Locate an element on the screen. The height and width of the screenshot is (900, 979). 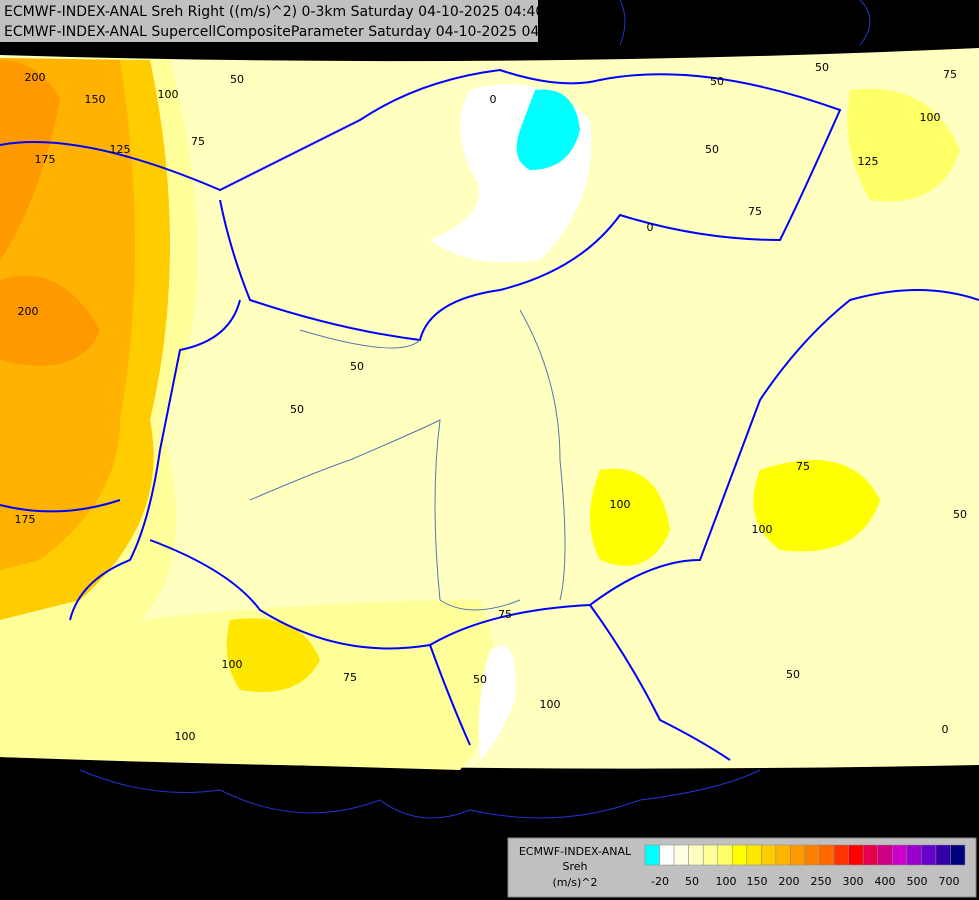
legend-scale: -20 50 100 150 200 250 300 400 500 700 is located at coordinates (805, 866).